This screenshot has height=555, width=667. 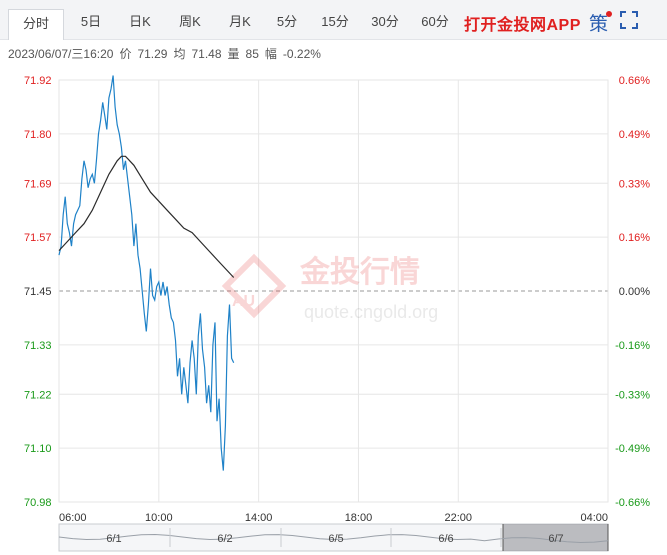 I want to click on watermark: AU 金投行情 quote.cngold.org, so click(x=329, y=287).